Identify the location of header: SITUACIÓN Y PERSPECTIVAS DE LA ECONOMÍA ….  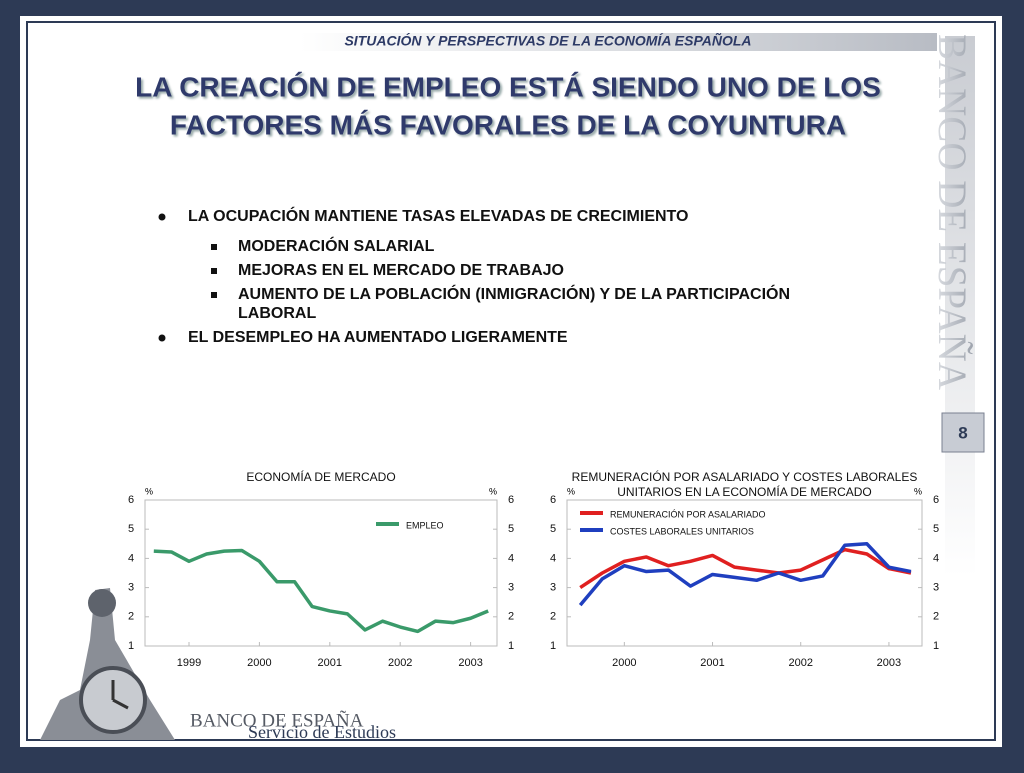
(547, 40).